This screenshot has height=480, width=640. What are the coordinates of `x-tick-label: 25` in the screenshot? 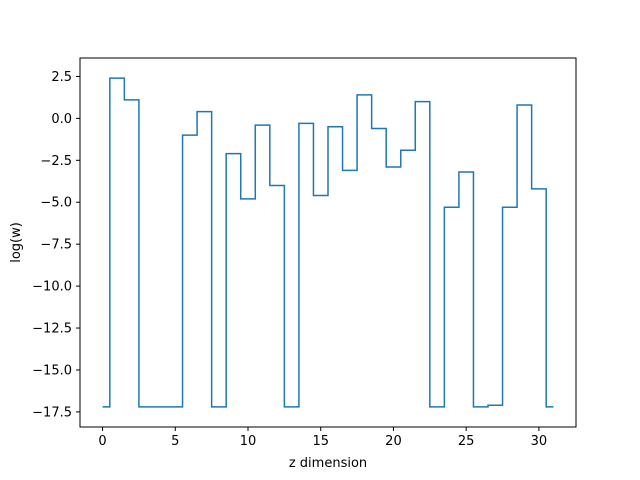 It's located at (466, 441).